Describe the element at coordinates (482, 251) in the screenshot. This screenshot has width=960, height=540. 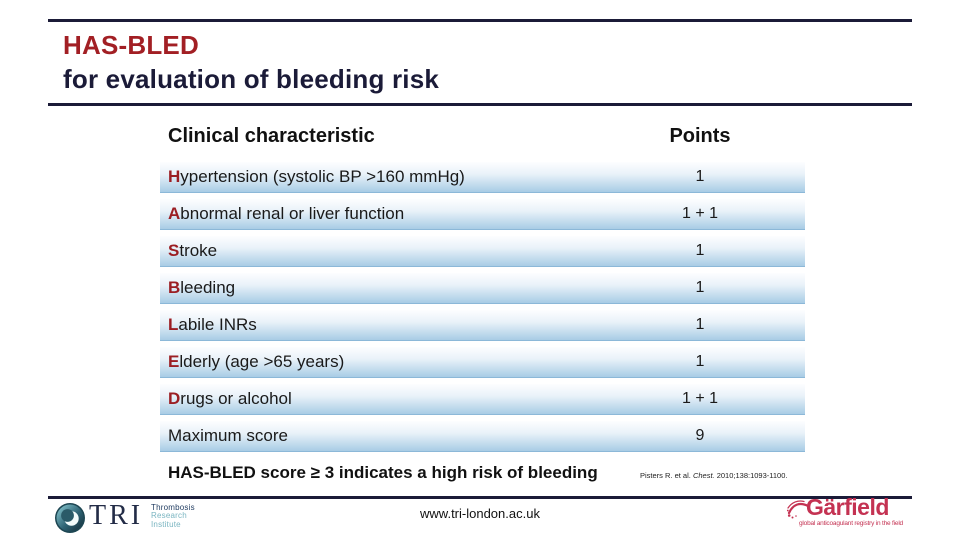
I see `table-row-stroke: Stroke 1` at that location.